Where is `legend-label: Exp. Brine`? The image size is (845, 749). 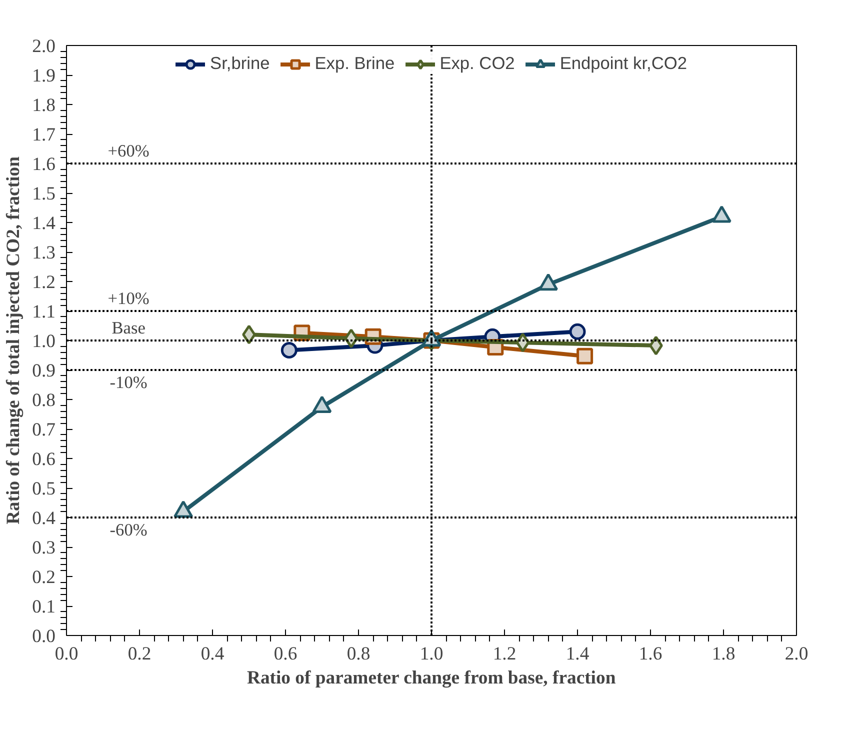 legend-label: Exp. Brine is located at coordinates (354, 63).